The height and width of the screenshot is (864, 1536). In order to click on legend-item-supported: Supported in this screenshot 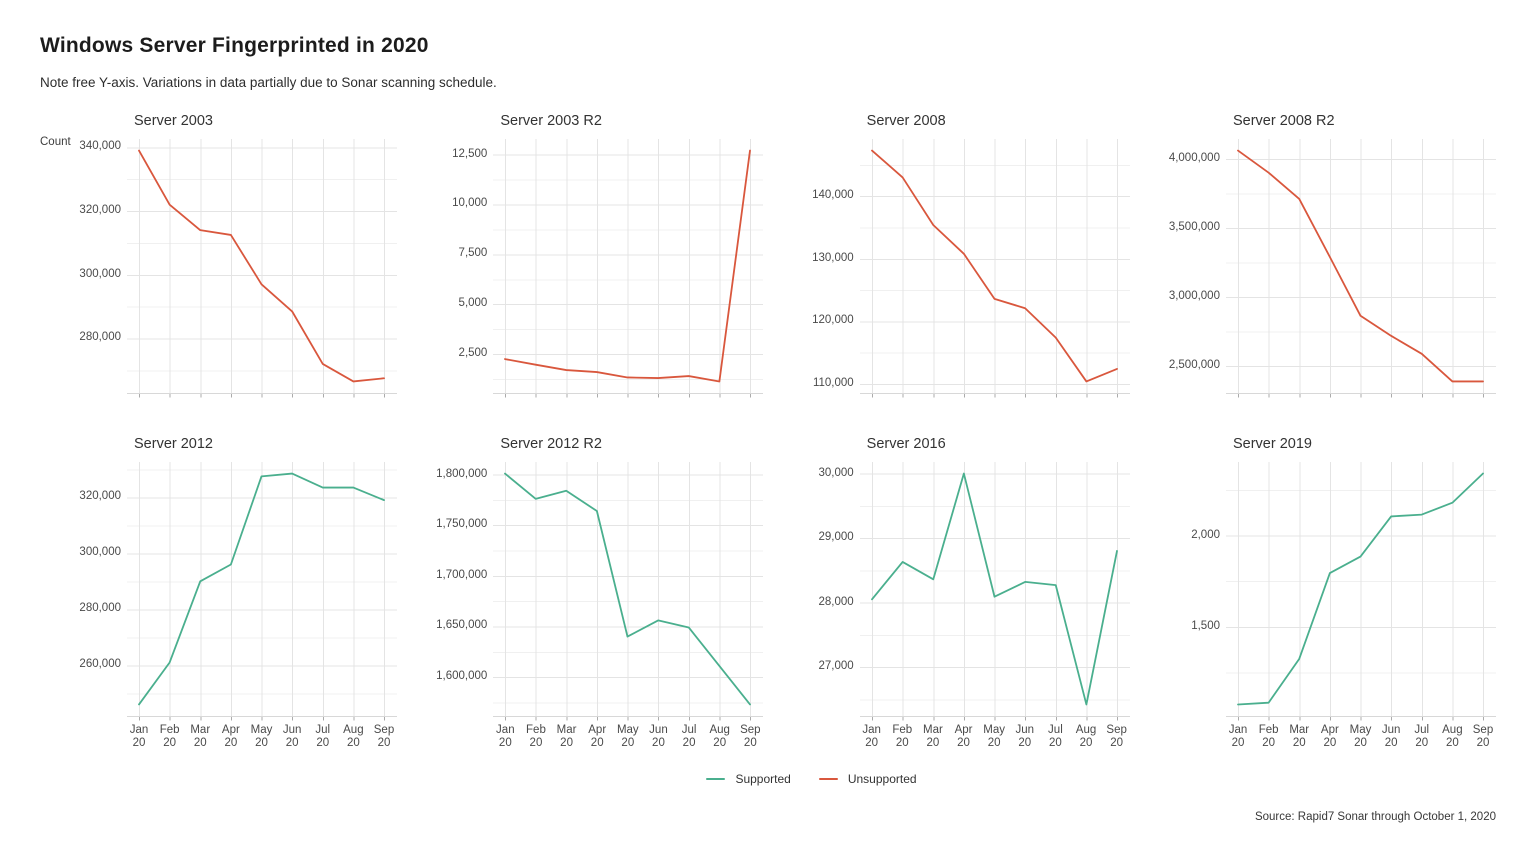, I will do `click(748, 779)`.